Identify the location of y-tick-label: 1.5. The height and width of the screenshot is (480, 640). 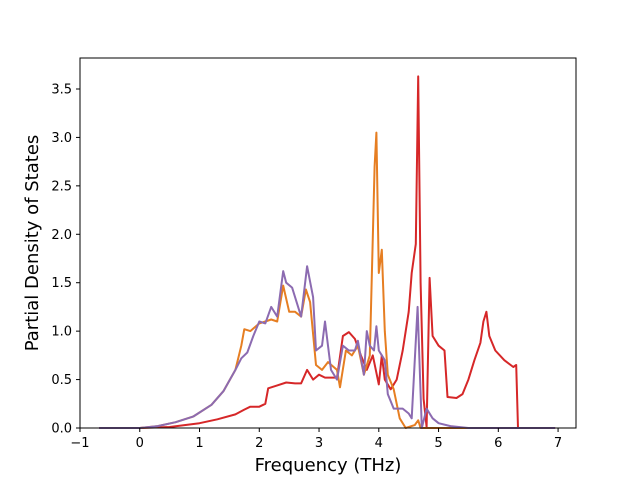
(61, 283).